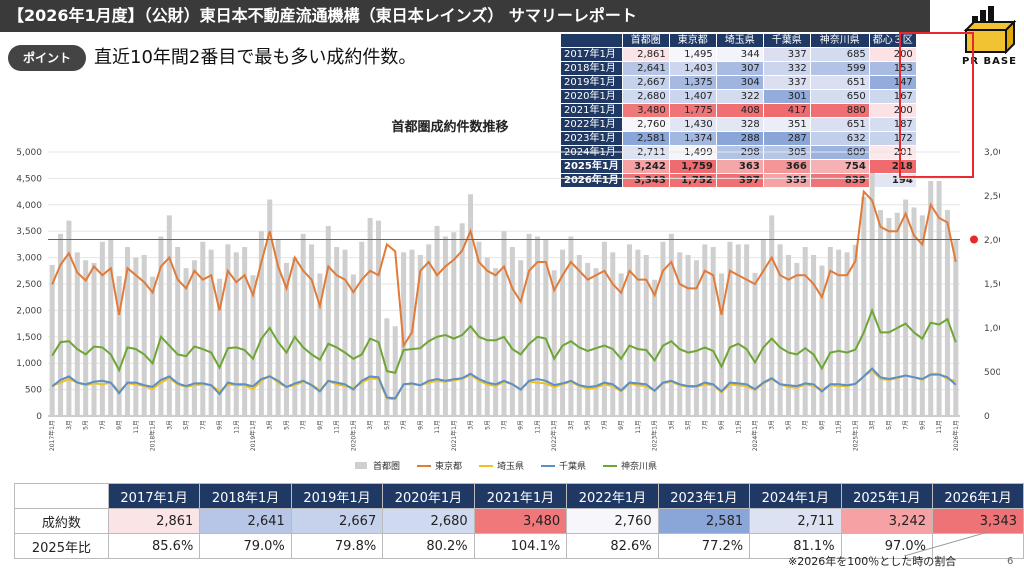 This screenshot has height=576, width=1024. I want to click on summary-row-label: 2026年1月, so click(591, 180).